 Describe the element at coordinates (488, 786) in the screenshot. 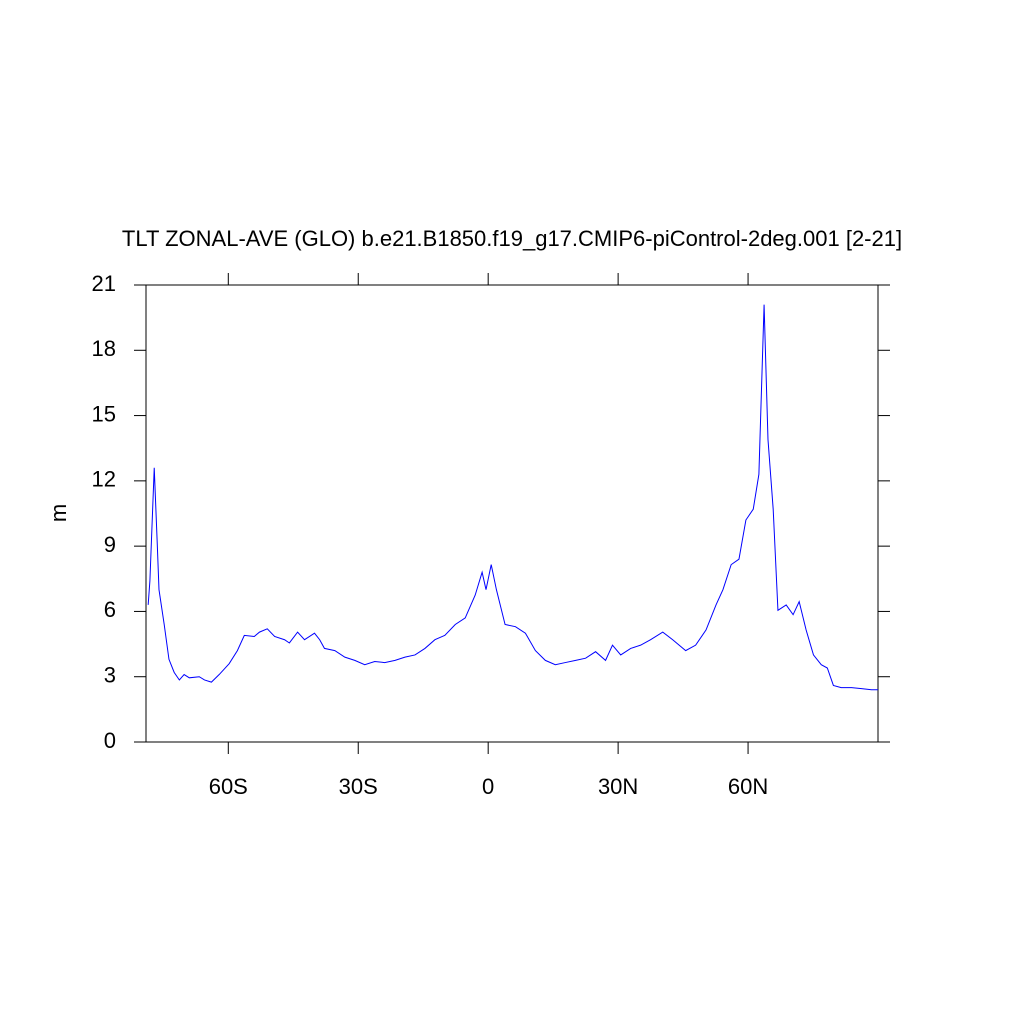

I see `x-tick-label: 0` at that location.